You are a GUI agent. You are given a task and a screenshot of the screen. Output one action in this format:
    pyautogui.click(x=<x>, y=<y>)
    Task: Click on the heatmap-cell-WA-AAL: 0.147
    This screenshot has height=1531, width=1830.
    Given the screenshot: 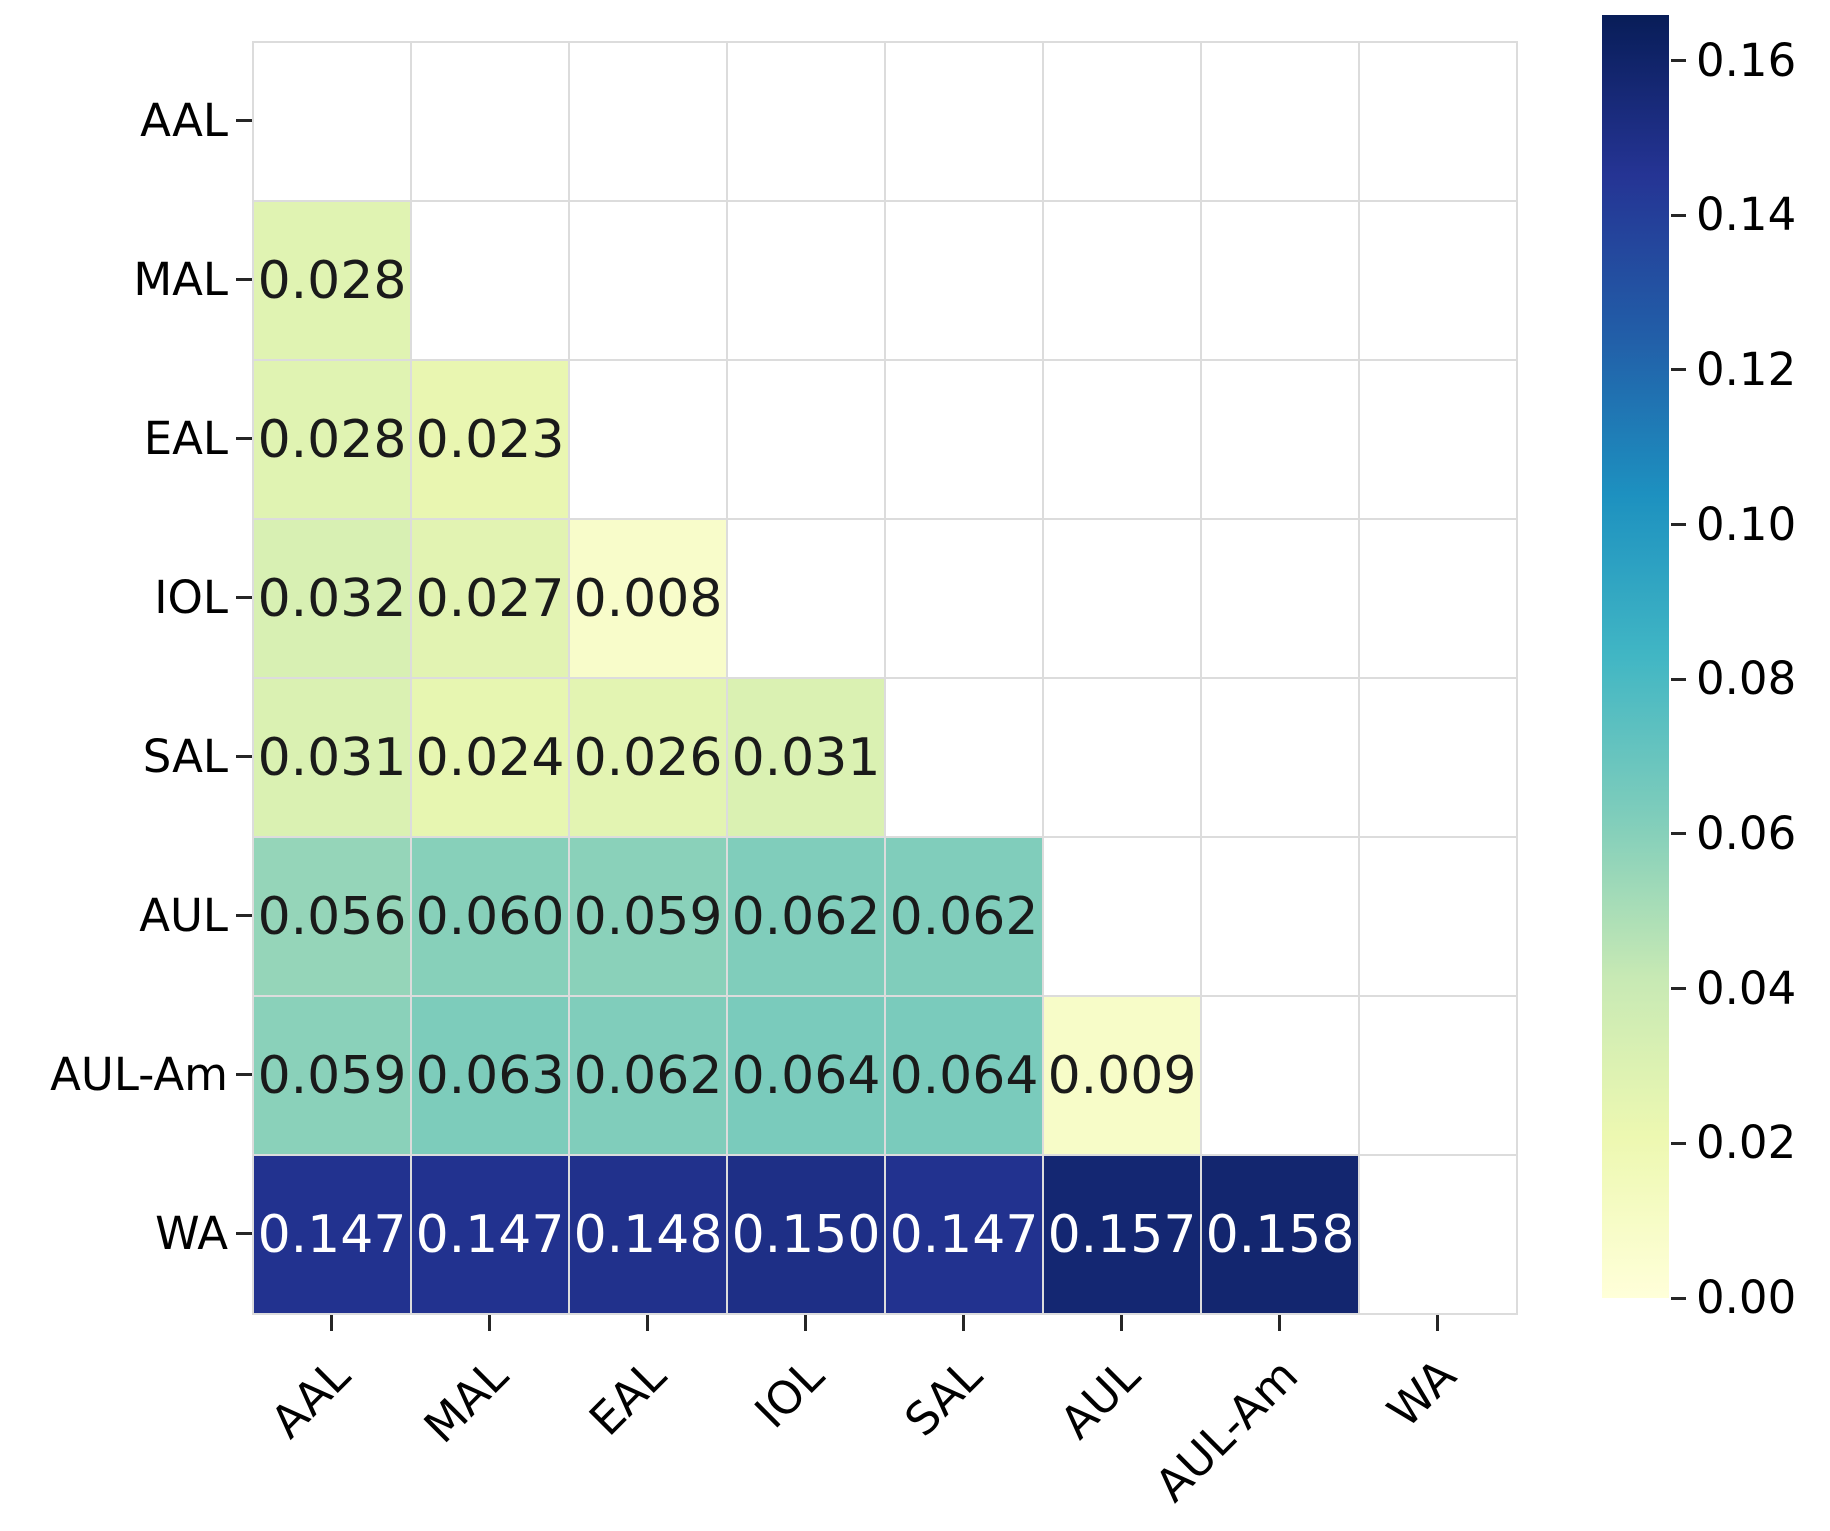 What is the action you would take?
    pyautogui.click(x=333, y=1235)
    